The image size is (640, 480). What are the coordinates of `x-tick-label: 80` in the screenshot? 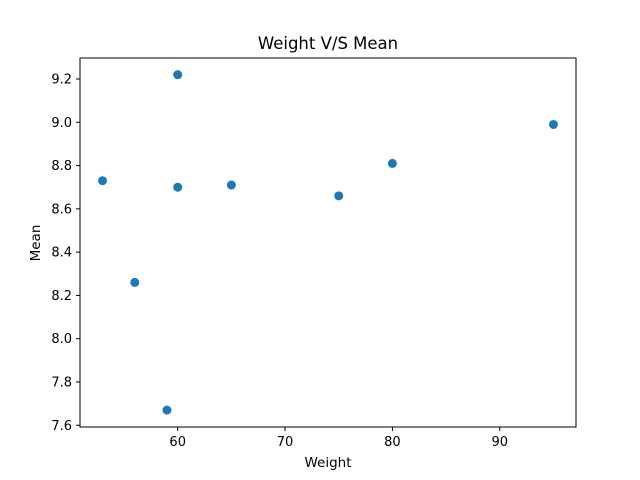 It's located at (392, 442).